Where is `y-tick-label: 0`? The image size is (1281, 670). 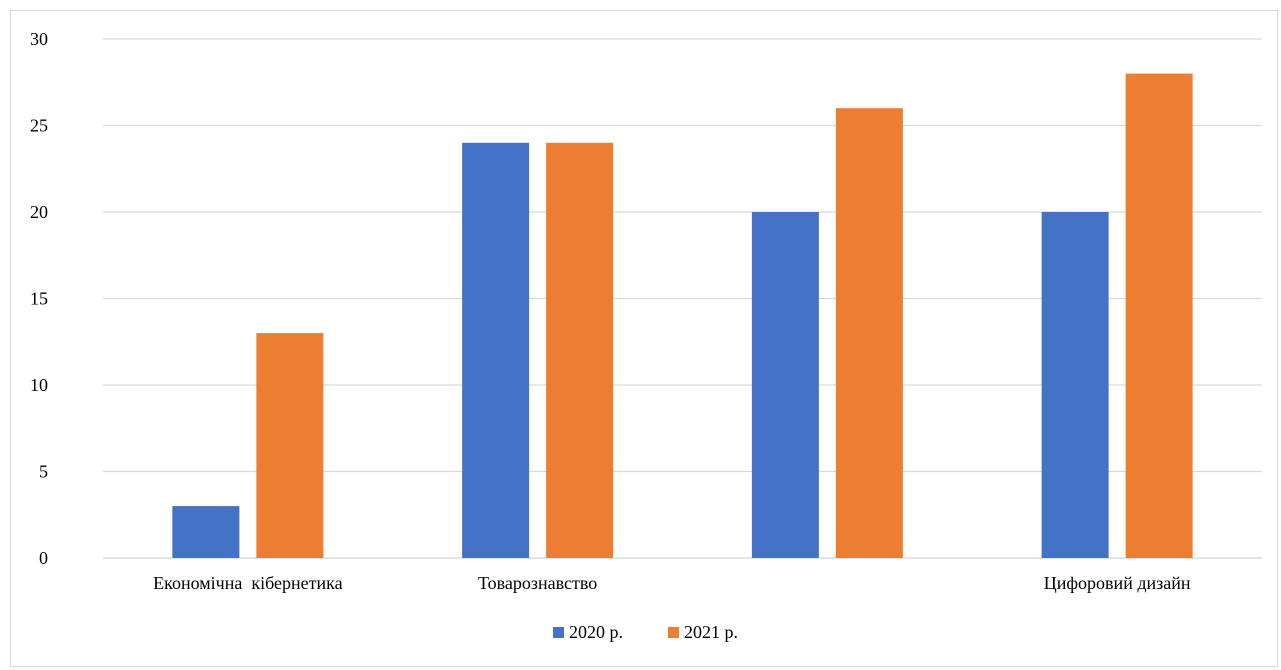
y-tick-label: 0 is located at coordinates (43, 558).